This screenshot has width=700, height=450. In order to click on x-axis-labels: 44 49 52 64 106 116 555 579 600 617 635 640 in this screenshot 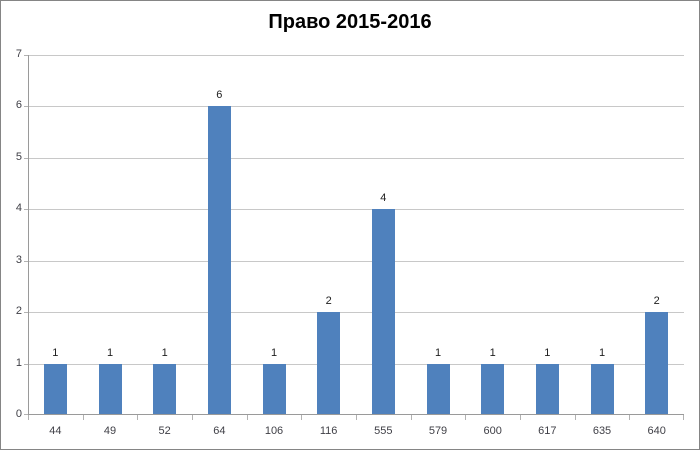, I will do `click(356, 431)`.